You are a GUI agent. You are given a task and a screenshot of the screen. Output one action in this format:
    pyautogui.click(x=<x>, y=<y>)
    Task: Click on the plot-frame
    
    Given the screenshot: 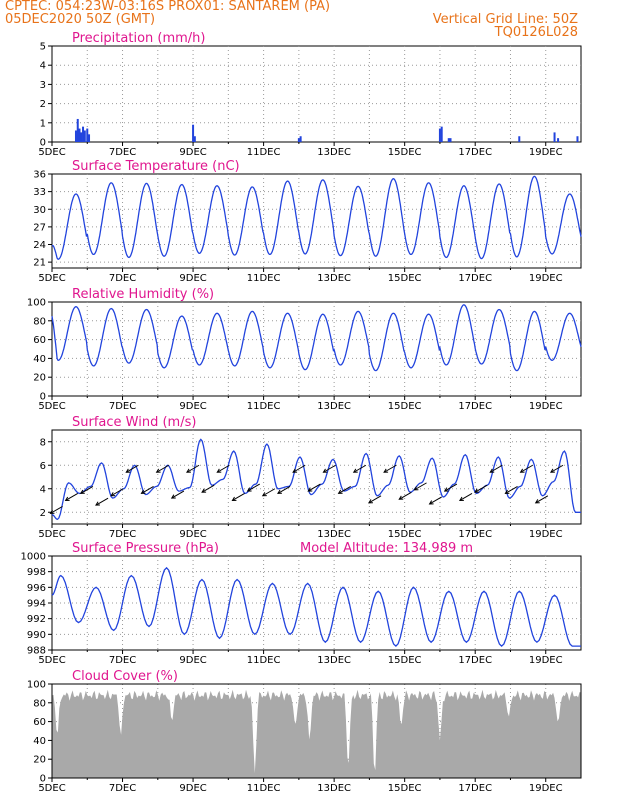 What is the action you would take?
    pyautogui.click(x=316, y=94)
    